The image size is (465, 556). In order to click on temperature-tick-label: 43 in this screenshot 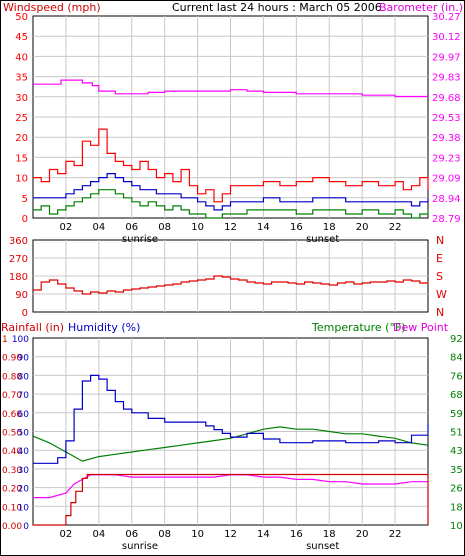, I will do `click(456, 451)`.